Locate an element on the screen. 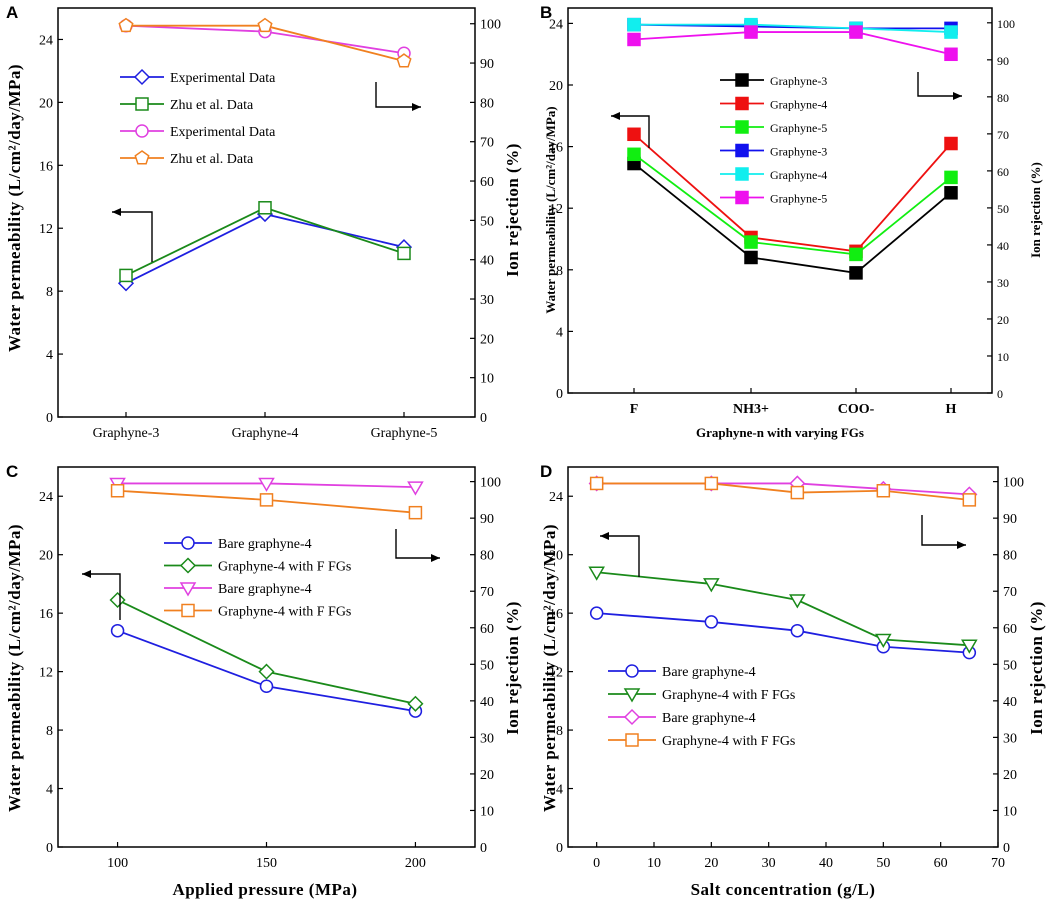 This screenshot has width=1052, height=909. y-axis-title: Water permeability (L/cm²/day/MPa) is located at coordinates (14, 668).